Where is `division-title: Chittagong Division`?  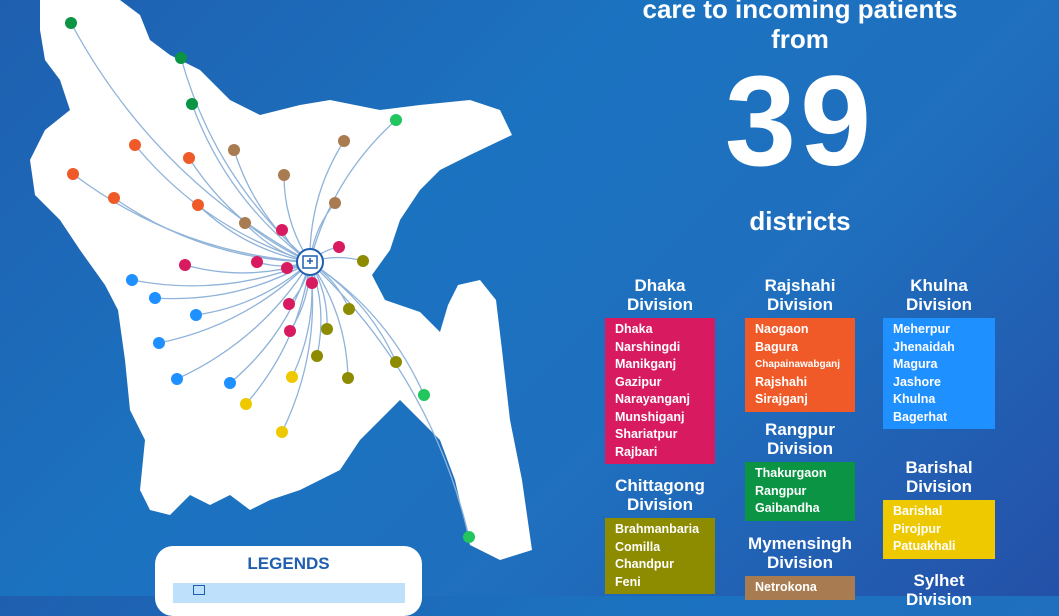
division-title: Chittagong Division is located at coordinates (660, 495).